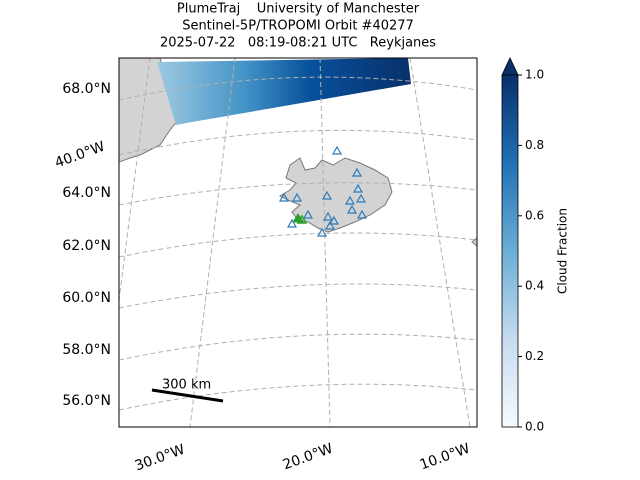 This screenshot has width=640, height=480. What do you see at coordinates (510, 66) in the screenshot?
I see `colorbar-extend` at bounding box center [510, 66].